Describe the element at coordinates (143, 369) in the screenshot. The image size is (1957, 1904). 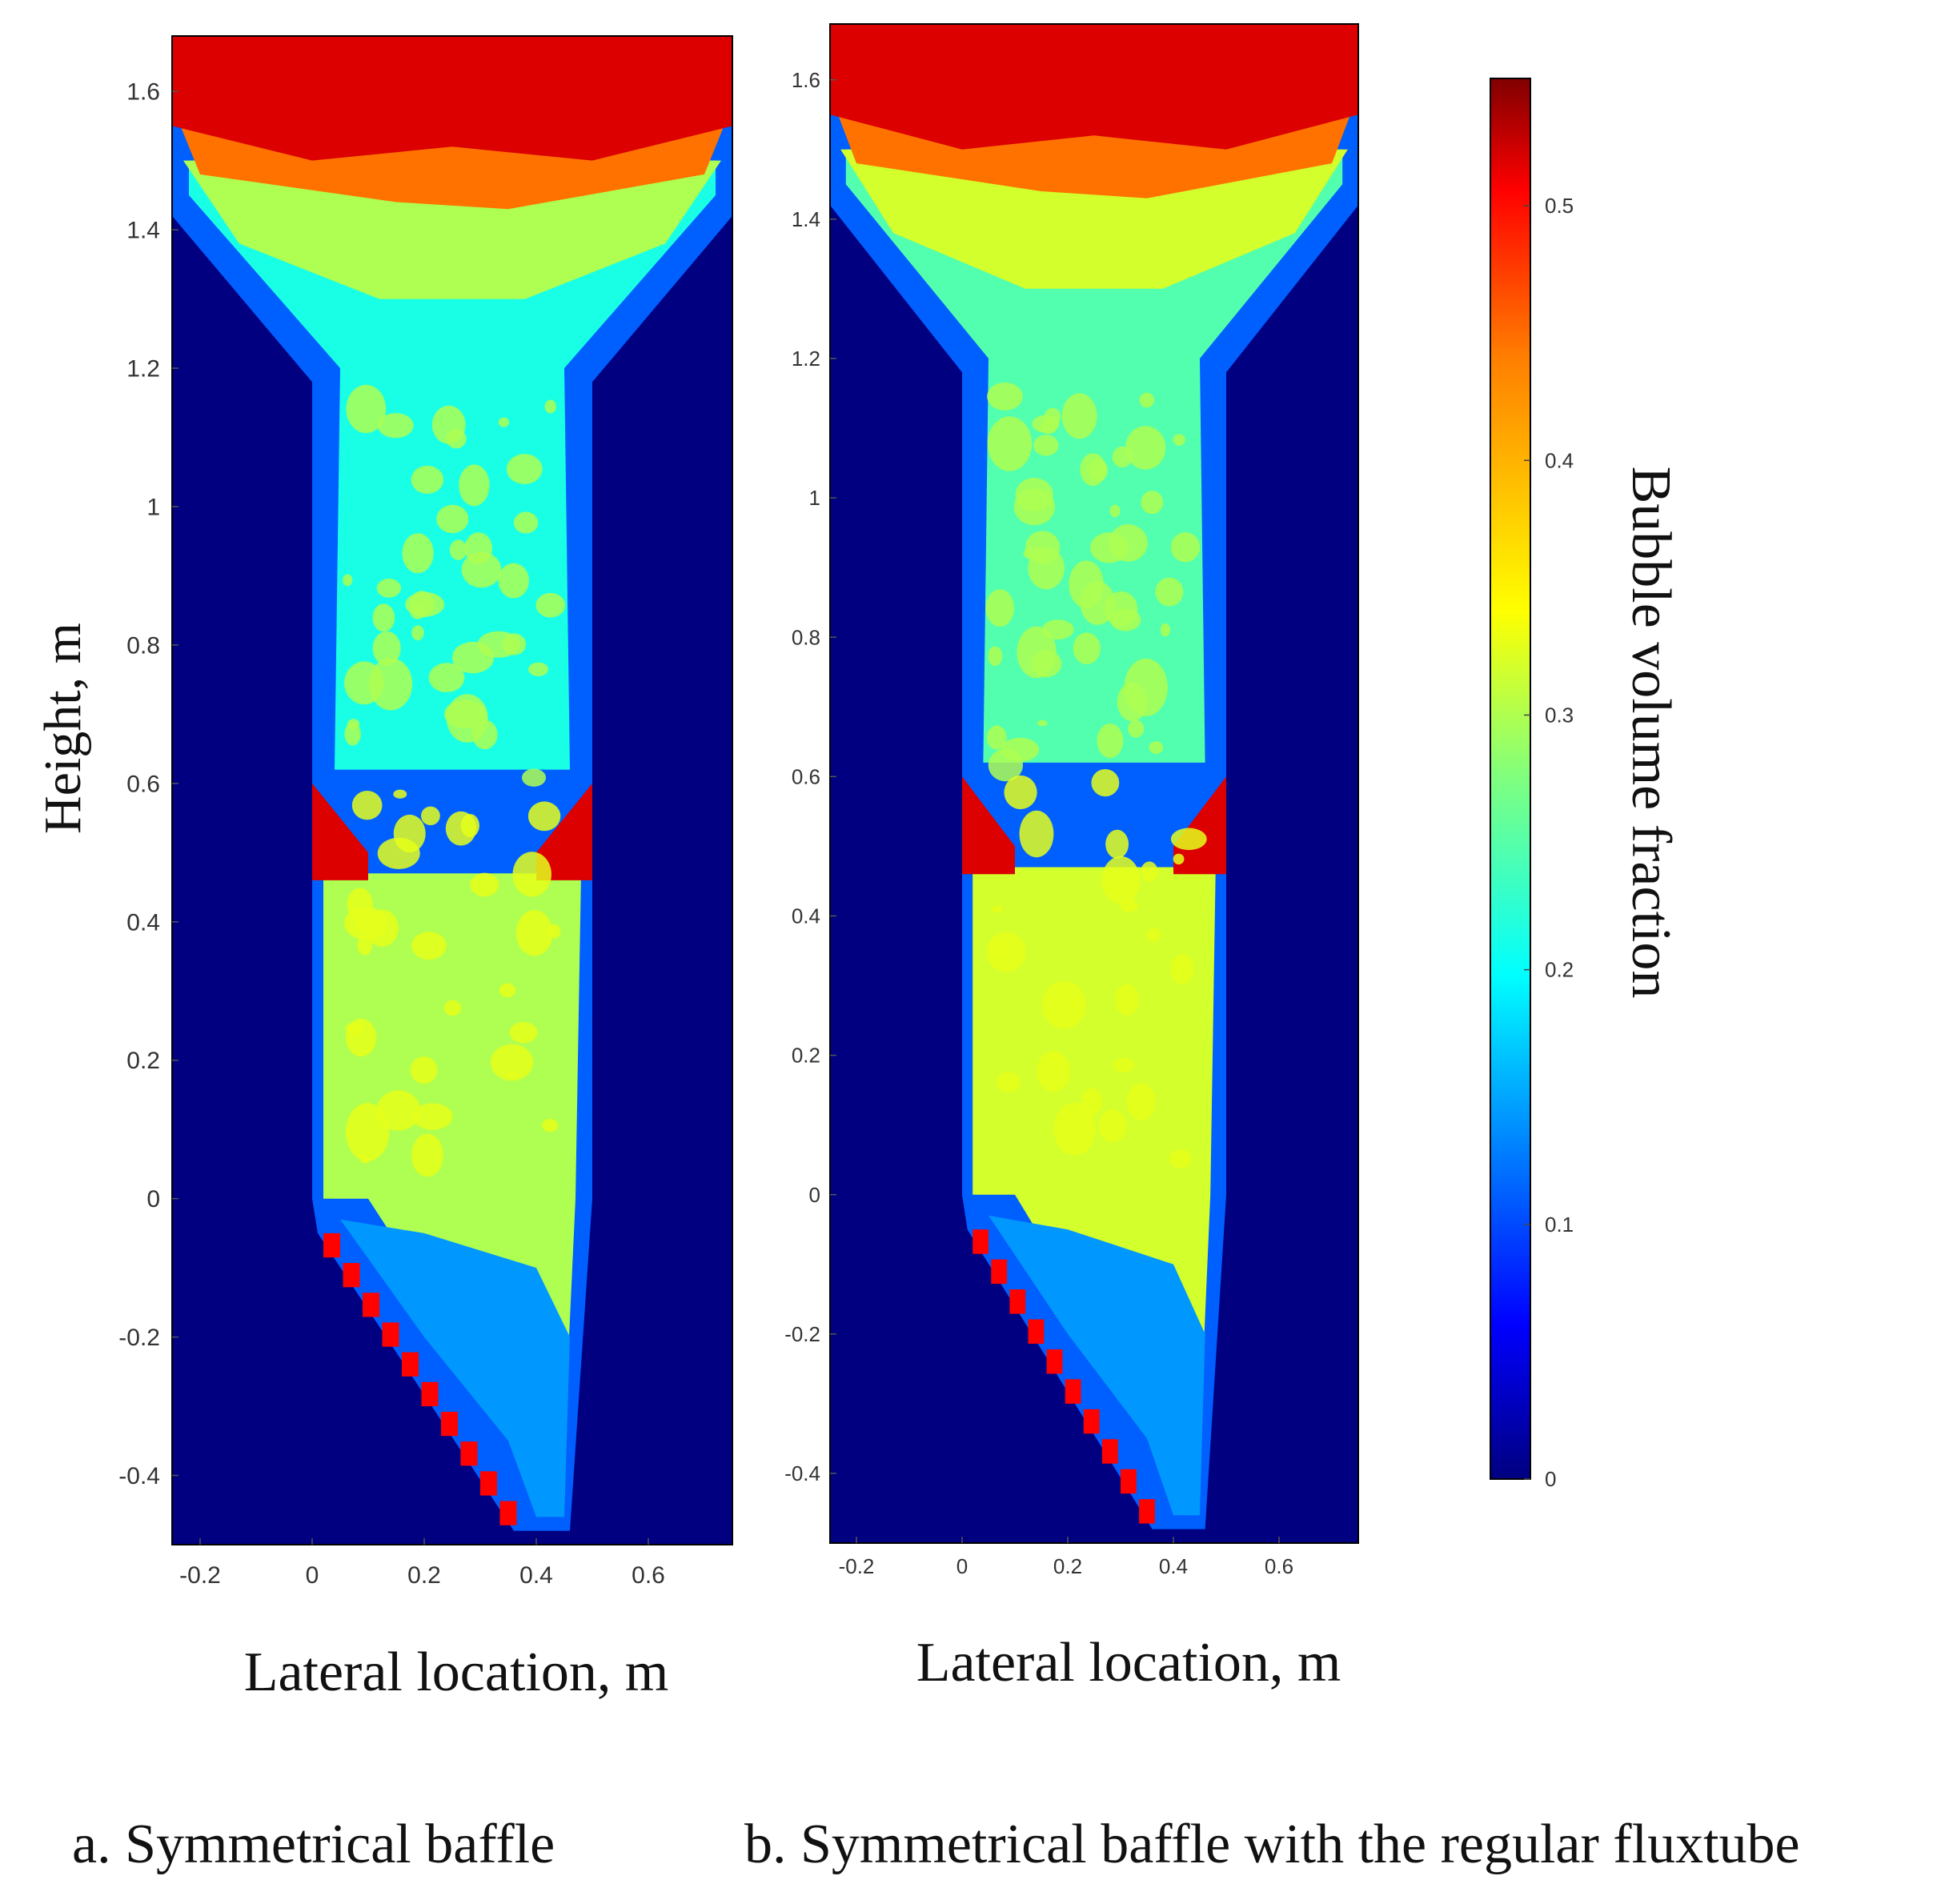
I see `panel-a-ytick-label: 1.2` at that location.